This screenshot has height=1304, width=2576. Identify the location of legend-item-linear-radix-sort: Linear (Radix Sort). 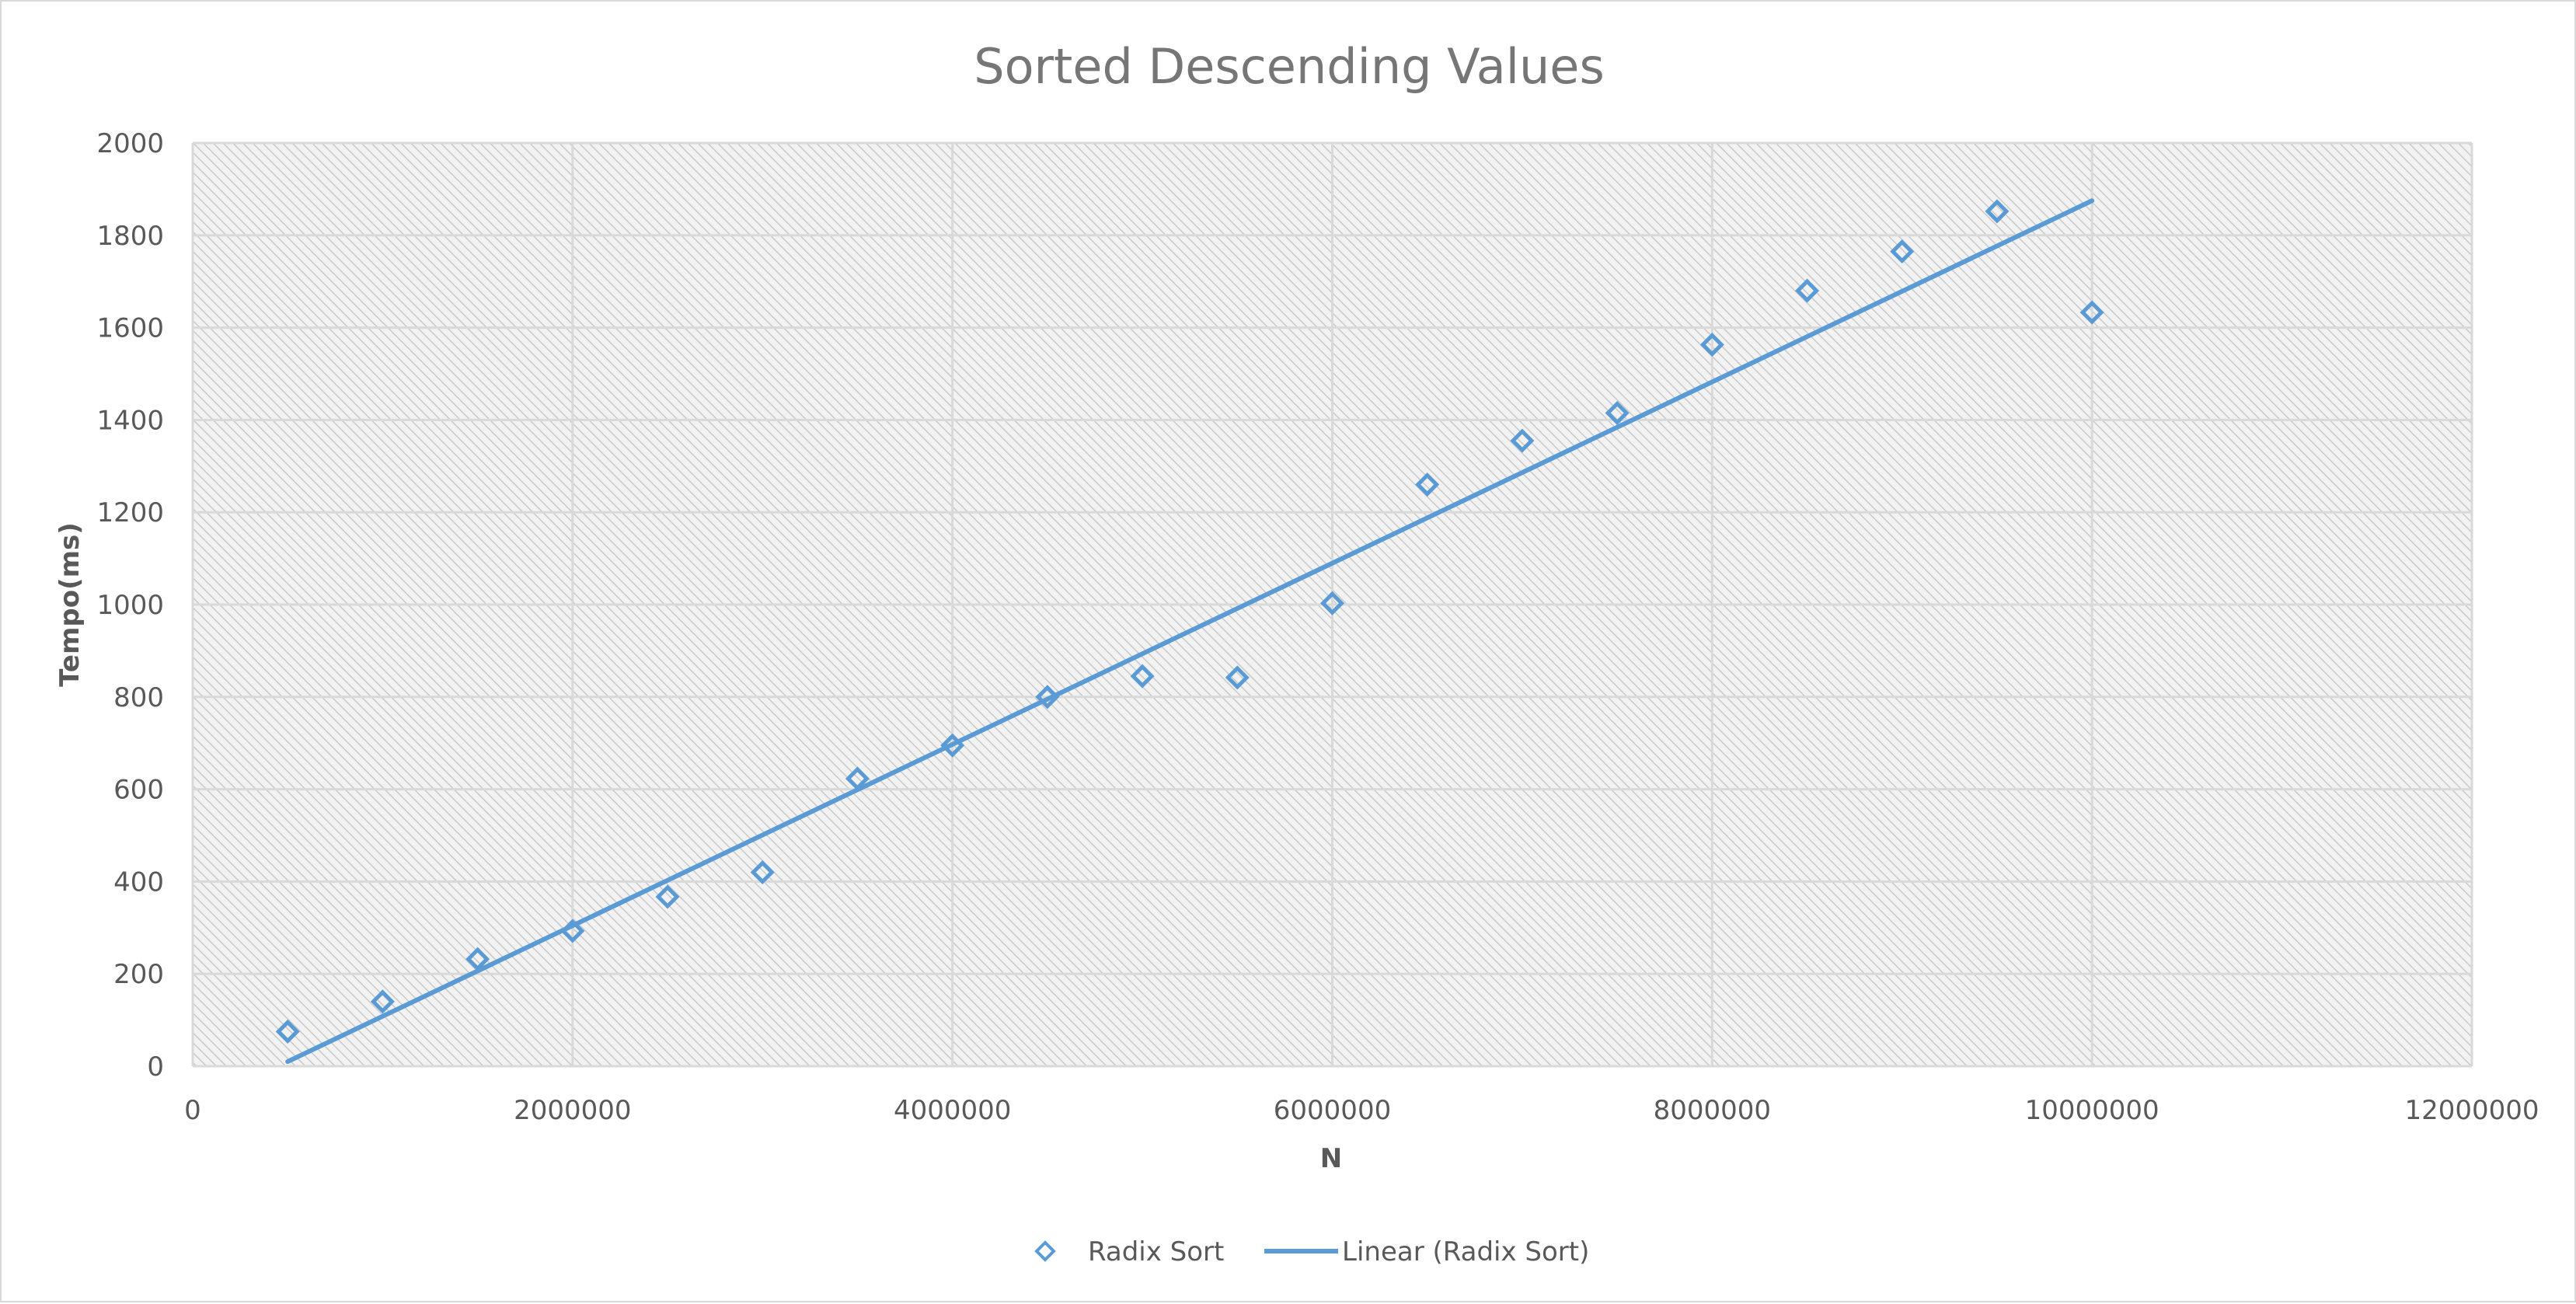
(1426, 1251).